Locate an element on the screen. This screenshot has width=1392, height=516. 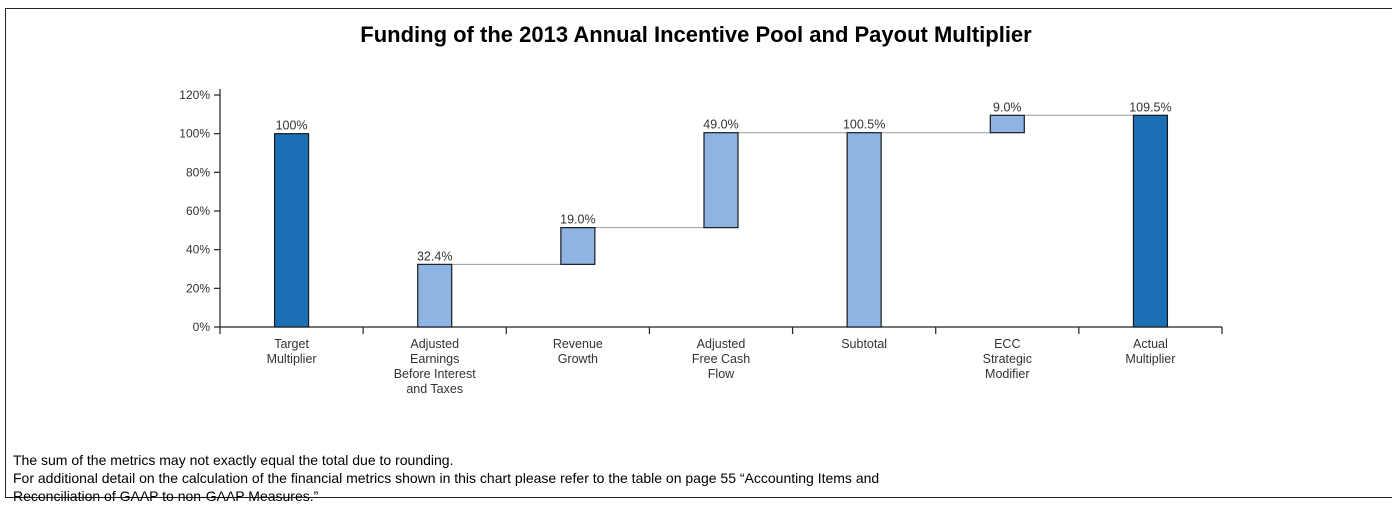
data-label: 32.4% is located at coordinates (434, 256).